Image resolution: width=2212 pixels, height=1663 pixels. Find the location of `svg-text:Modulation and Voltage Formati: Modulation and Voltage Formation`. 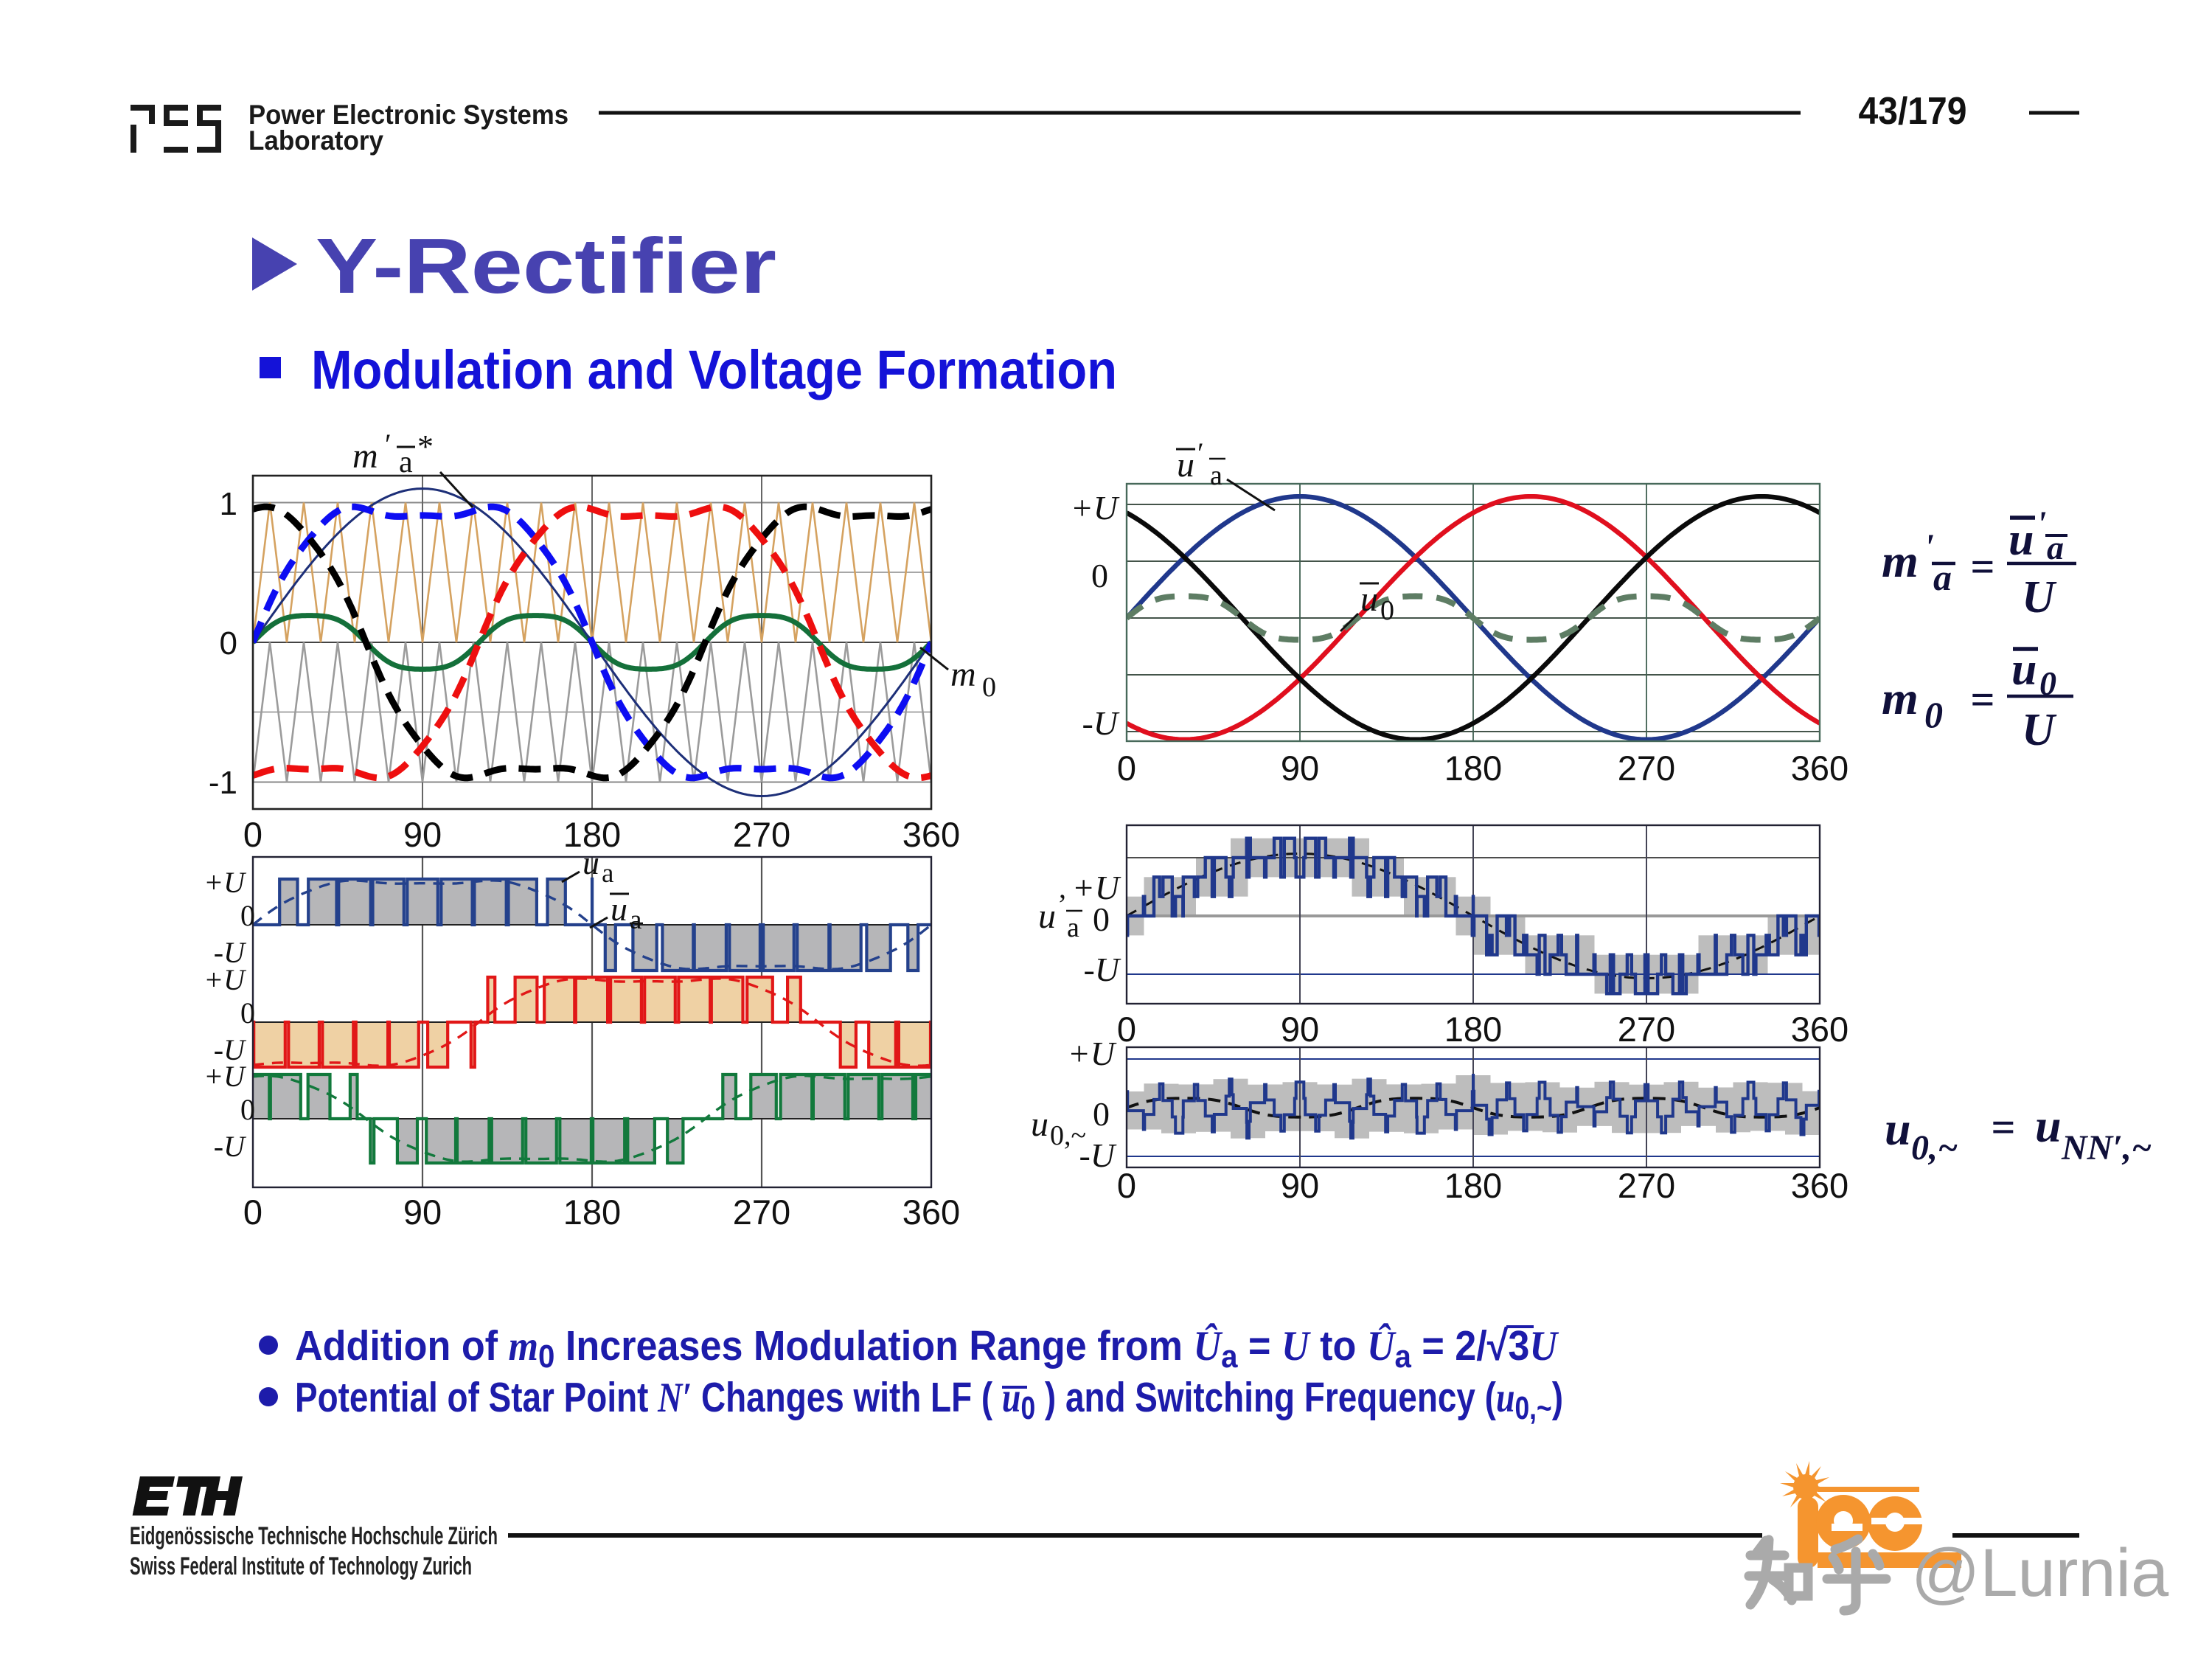

svg-text:Modulation and Voltage Formati: Modulation and Voltage Formation is located at coordinates (714, 369).